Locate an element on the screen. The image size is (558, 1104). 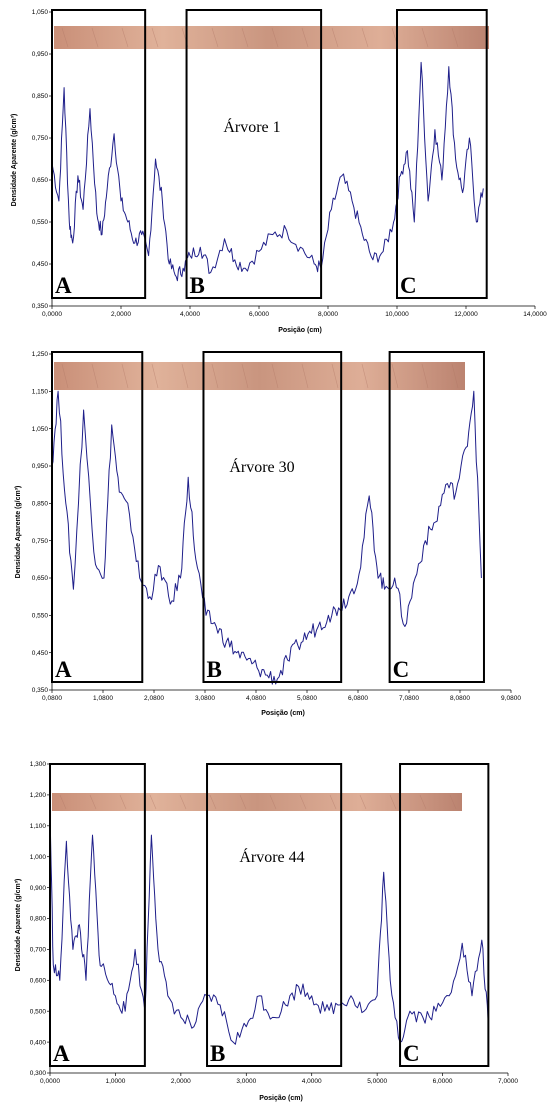
x-tick-label: 10,0000 is located at coordinates (397, 314).